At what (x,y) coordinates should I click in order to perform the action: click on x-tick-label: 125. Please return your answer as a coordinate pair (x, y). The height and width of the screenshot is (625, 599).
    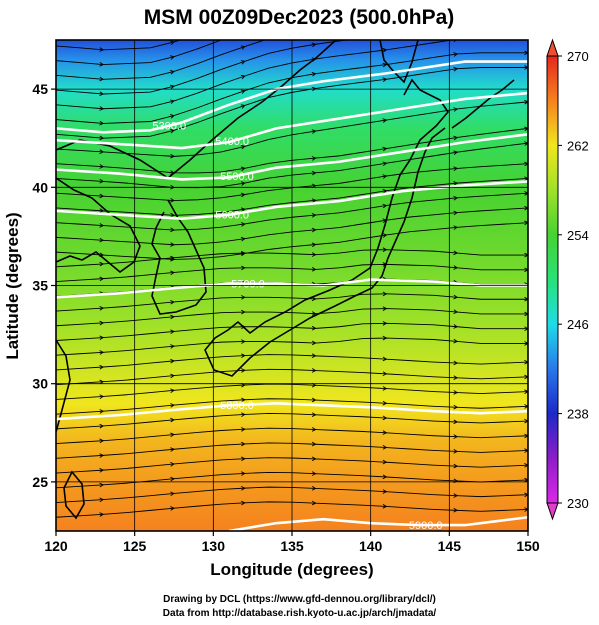
    Looking at the image, I should click on (135, 546).